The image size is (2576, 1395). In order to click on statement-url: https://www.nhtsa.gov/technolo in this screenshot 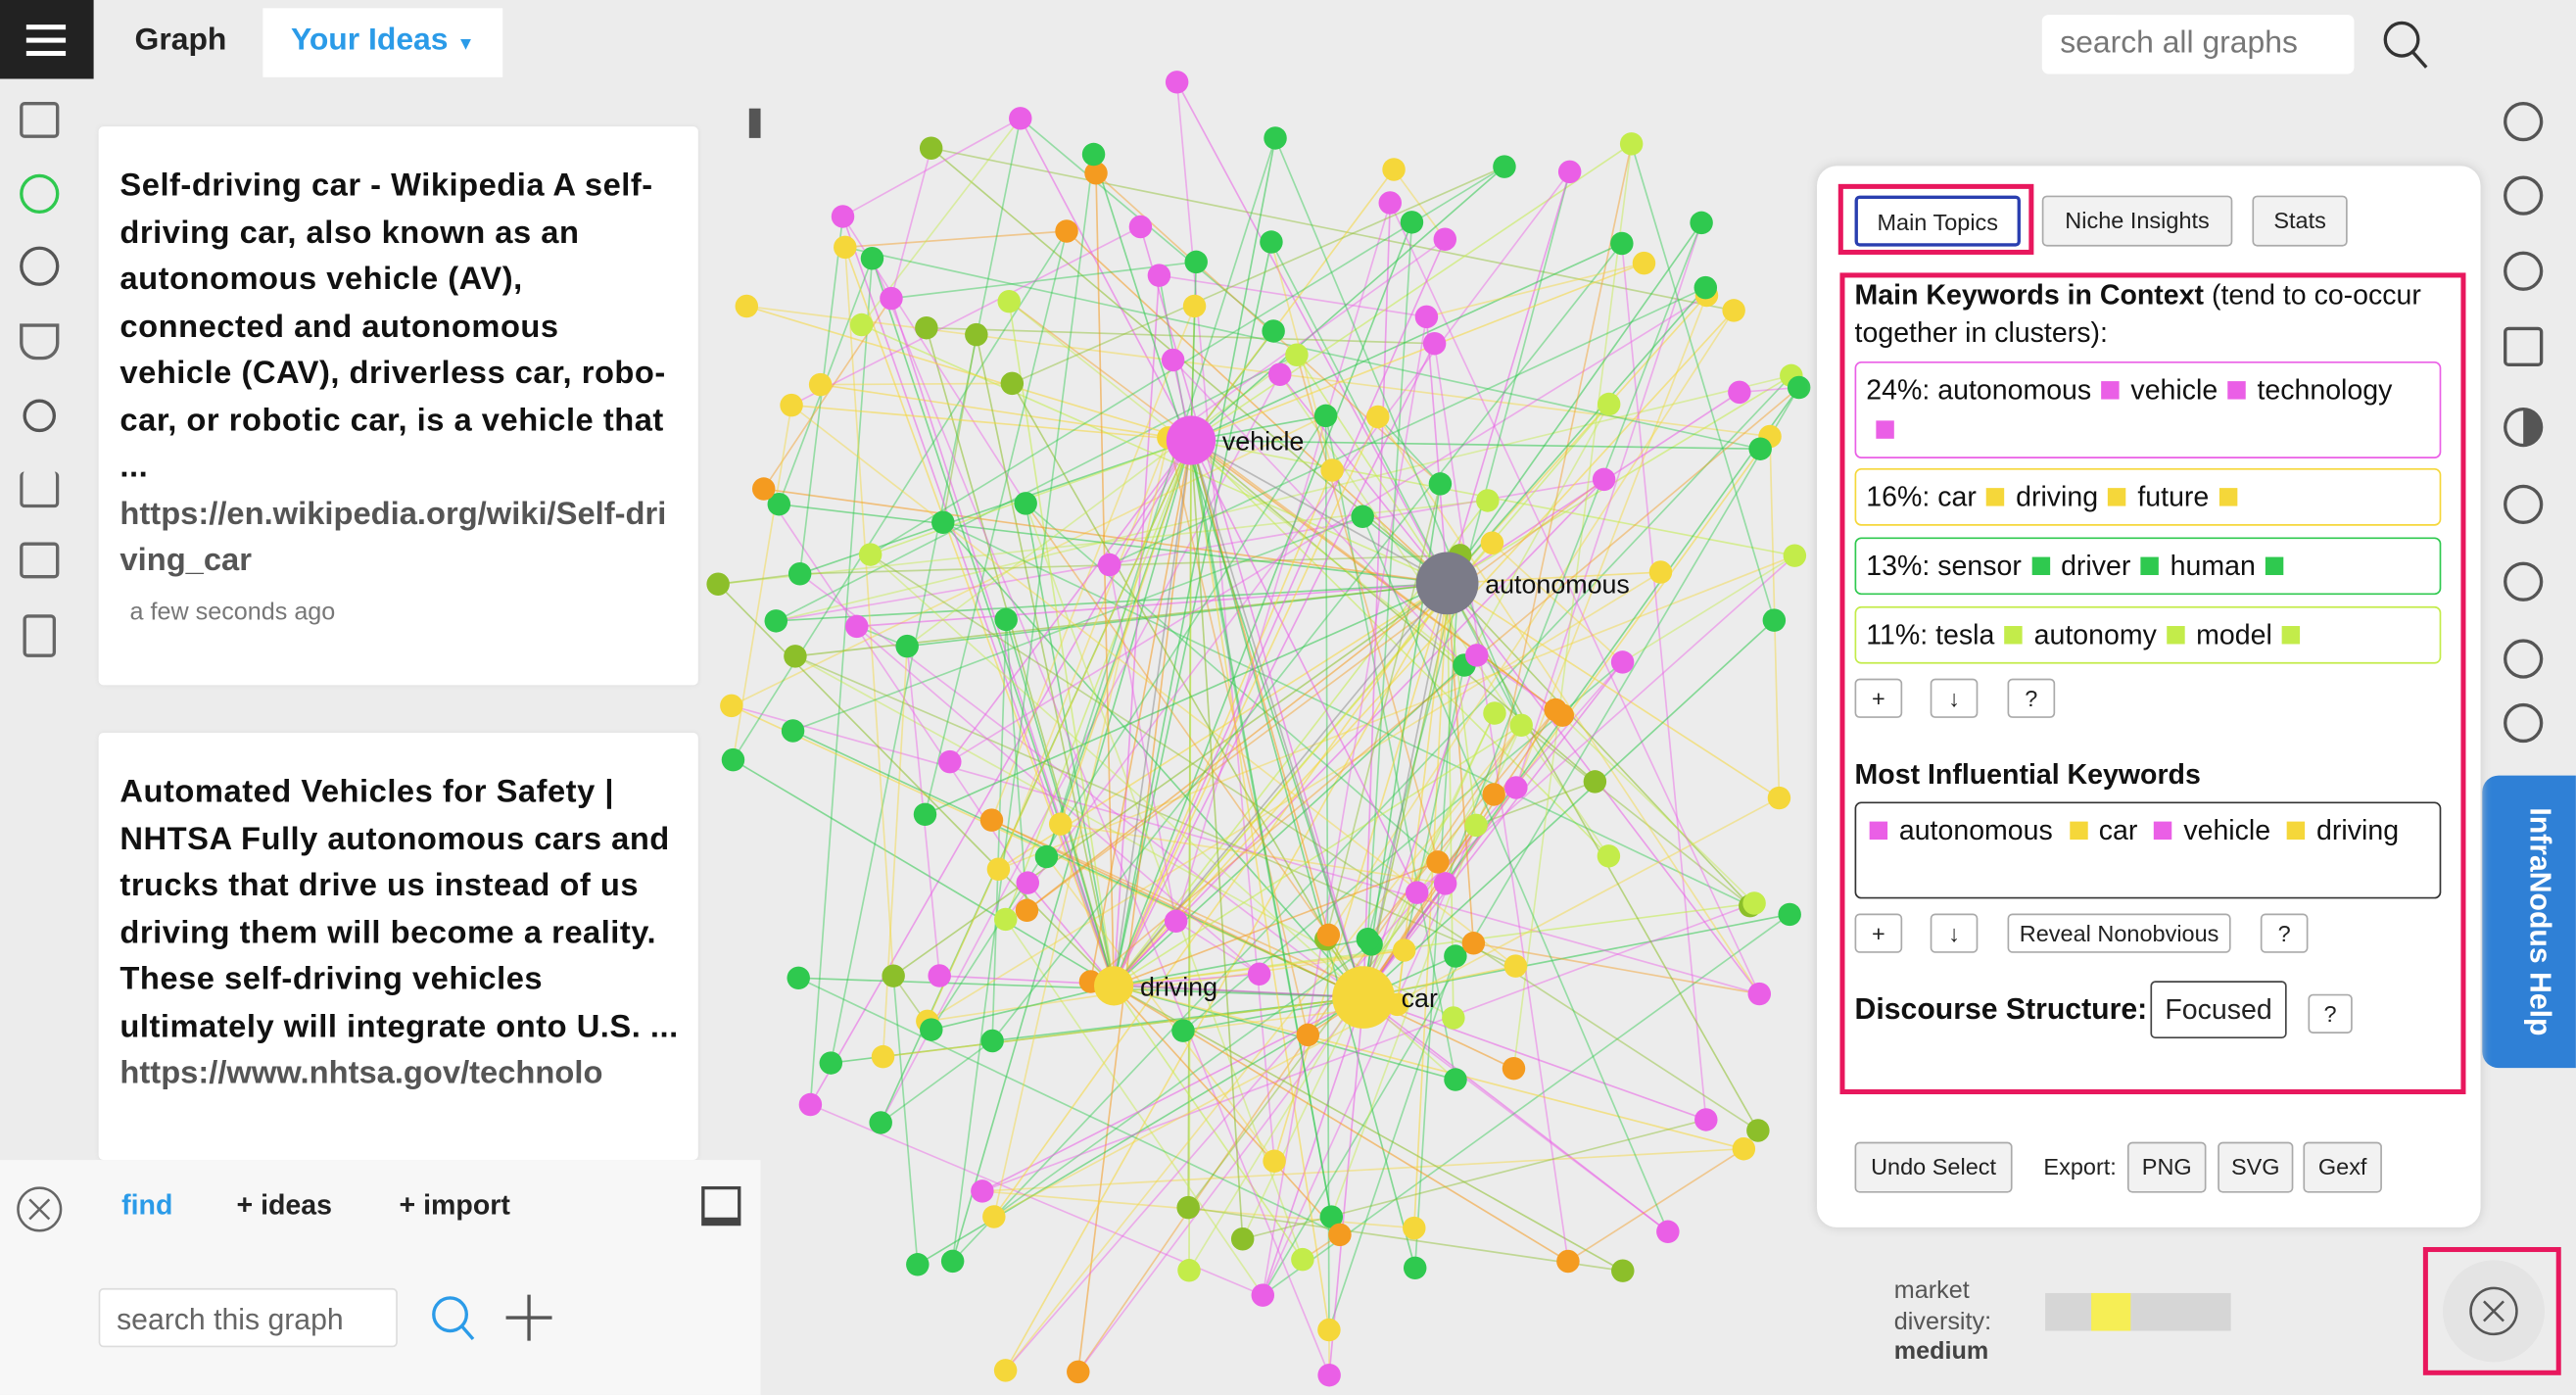, I will do `click(361, 1072)`.